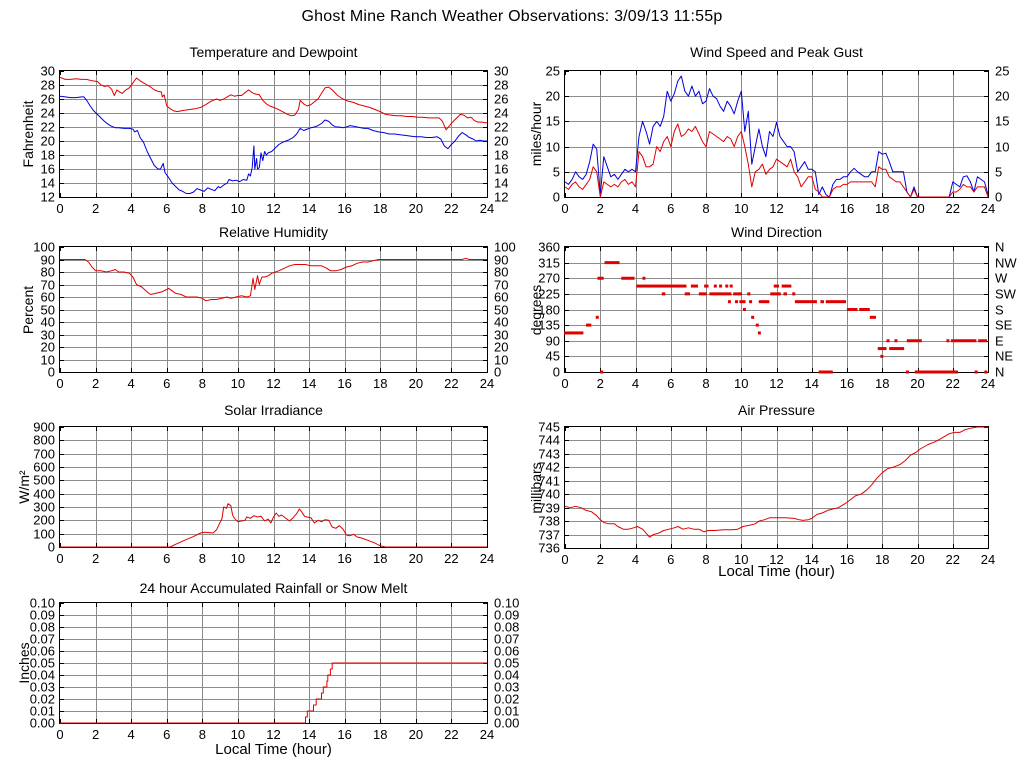  Describe the element at coordinates (507, 675) in the screenshot. I see `y-tick-label: 0.04` at that location.